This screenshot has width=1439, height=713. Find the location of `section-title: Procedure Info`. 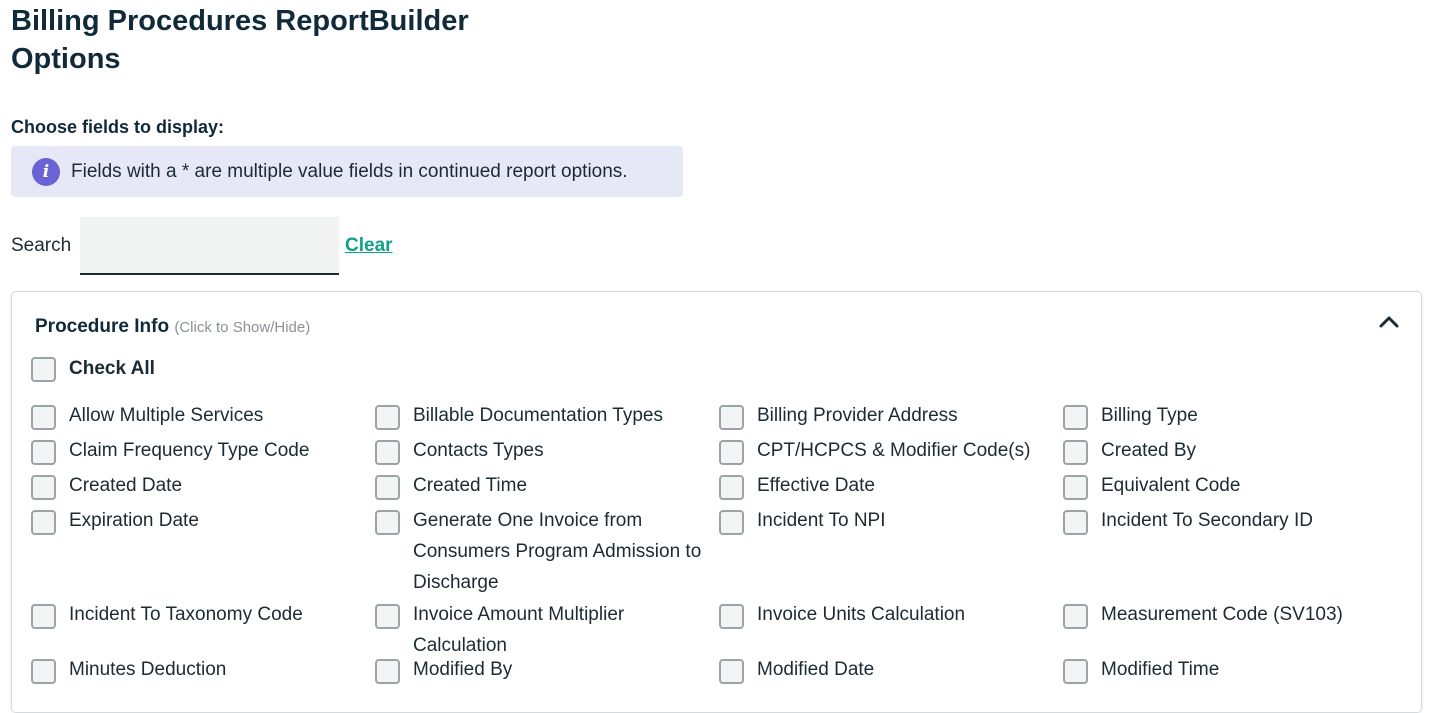

section-title: Procedure Info is located at coordinates (102, 326).